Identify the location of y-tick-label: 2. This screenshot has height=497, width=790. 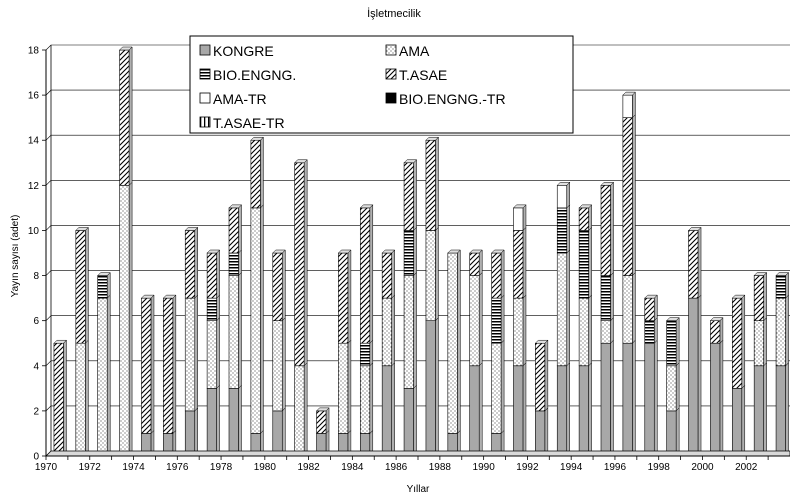
(36, 411).